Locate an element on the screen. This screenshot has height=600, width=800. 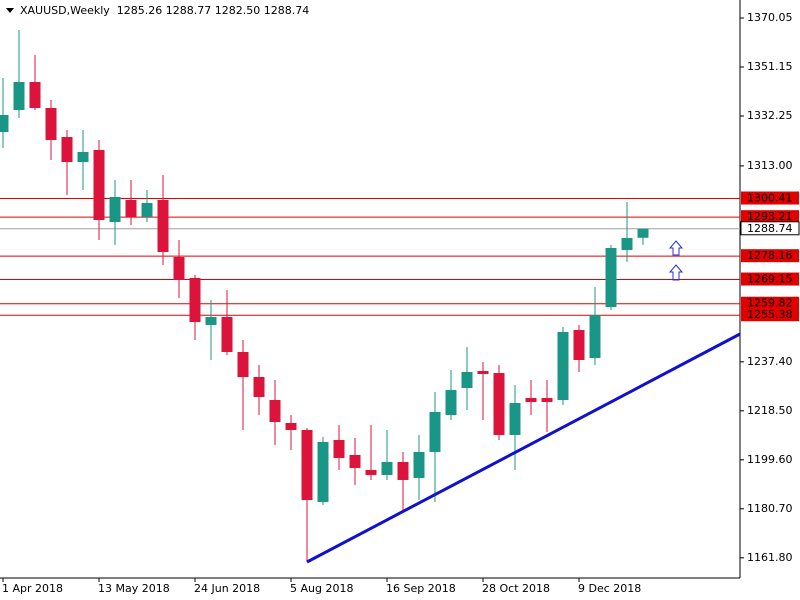
y-tick-label: 1370.05 is located at coordinates (770, 17).